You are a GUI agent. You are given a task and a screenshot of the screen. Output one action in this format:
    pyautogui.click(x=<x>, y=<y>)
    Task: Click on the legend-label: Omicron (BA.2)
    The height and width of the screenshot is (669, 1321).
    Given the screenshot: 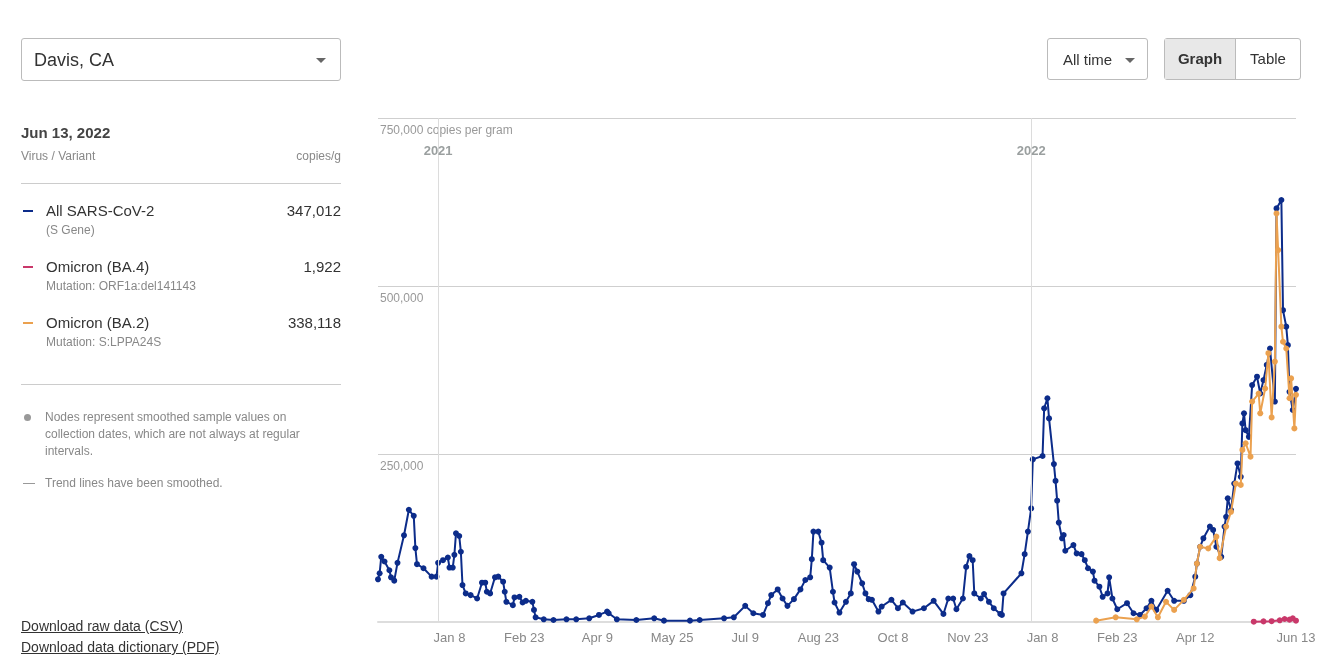 What is the action you would take?
    pyautogui.click(x=98, y=322)
    